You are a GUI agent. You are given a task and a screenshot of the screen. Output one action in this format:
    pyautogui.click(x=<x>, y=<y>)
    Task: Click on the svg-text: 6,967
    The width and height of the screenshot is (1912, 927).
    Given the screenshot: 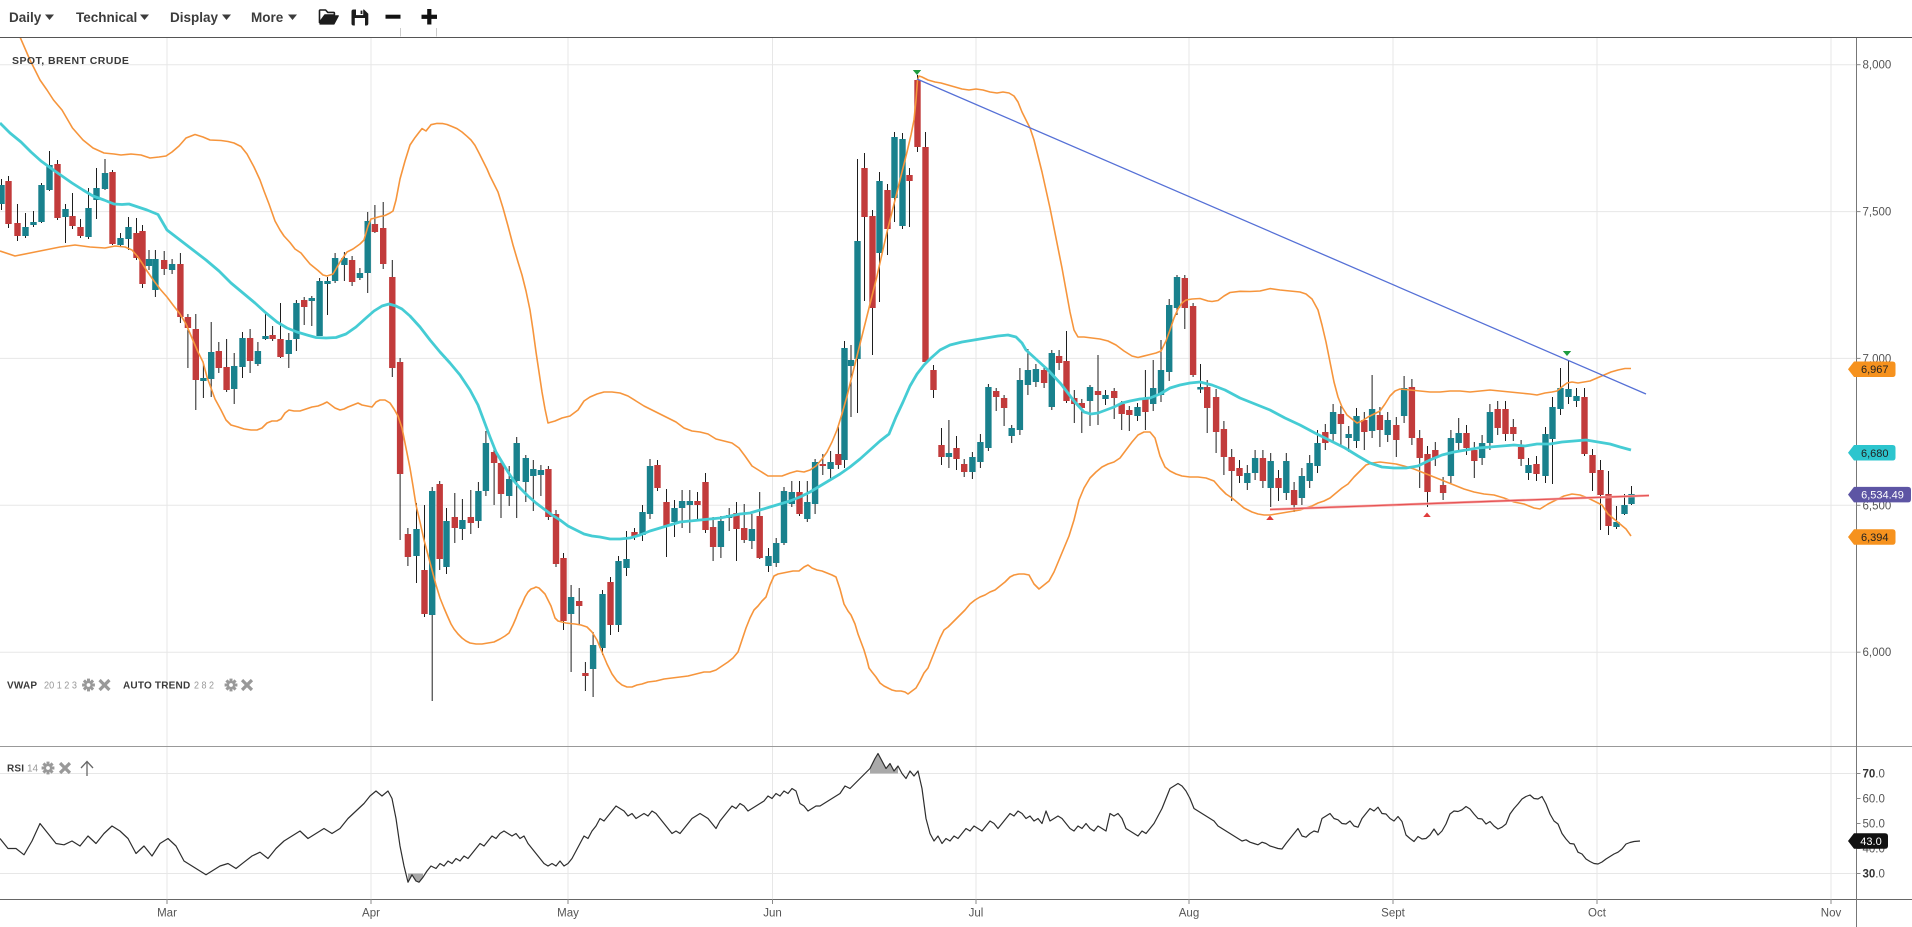 What is the action you would take?
    pyautogui.click(x=1875, y=370)
    